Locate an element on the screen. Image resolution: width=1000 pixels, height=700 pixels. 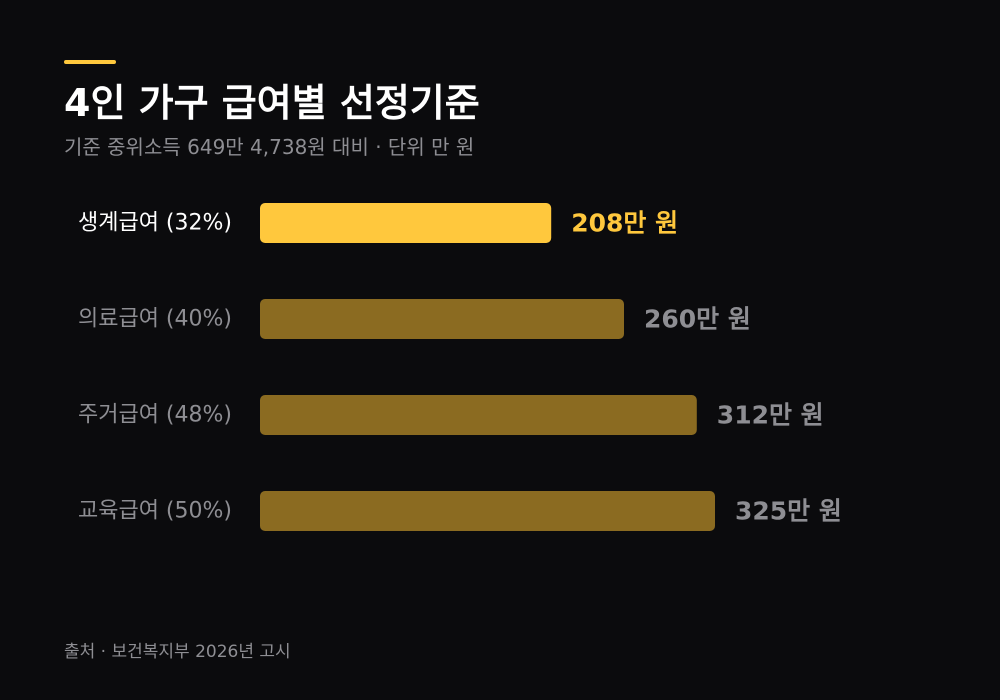
value-label: 325만 원 is located at coordinates (788, 511).